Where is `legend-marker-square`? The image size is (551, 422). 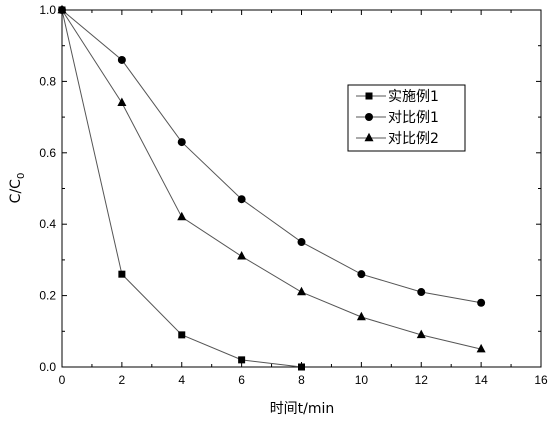 legend-marker-square is located at coordinates (369, 96).